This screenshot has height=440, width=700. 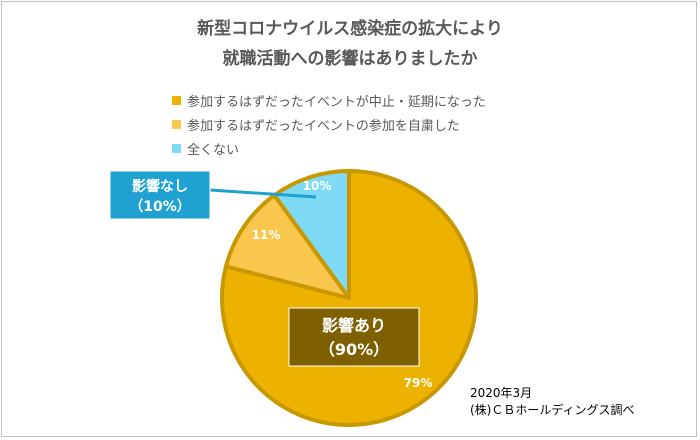 What do you see at coordinates (266, 235) in the screenshot?
I see `data-label-refrained: 11%` at bounding box center [266, 235].